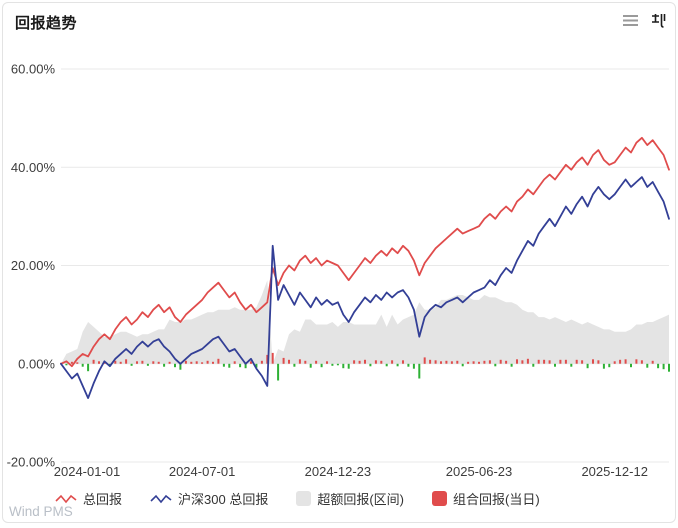 Image resolution: width=678 pixels, height=528 pixels. Describe the element at coordinates (209, 498) in the screenshot. I see `legend-item-benchmark: 沪深300 总回报` at that location.